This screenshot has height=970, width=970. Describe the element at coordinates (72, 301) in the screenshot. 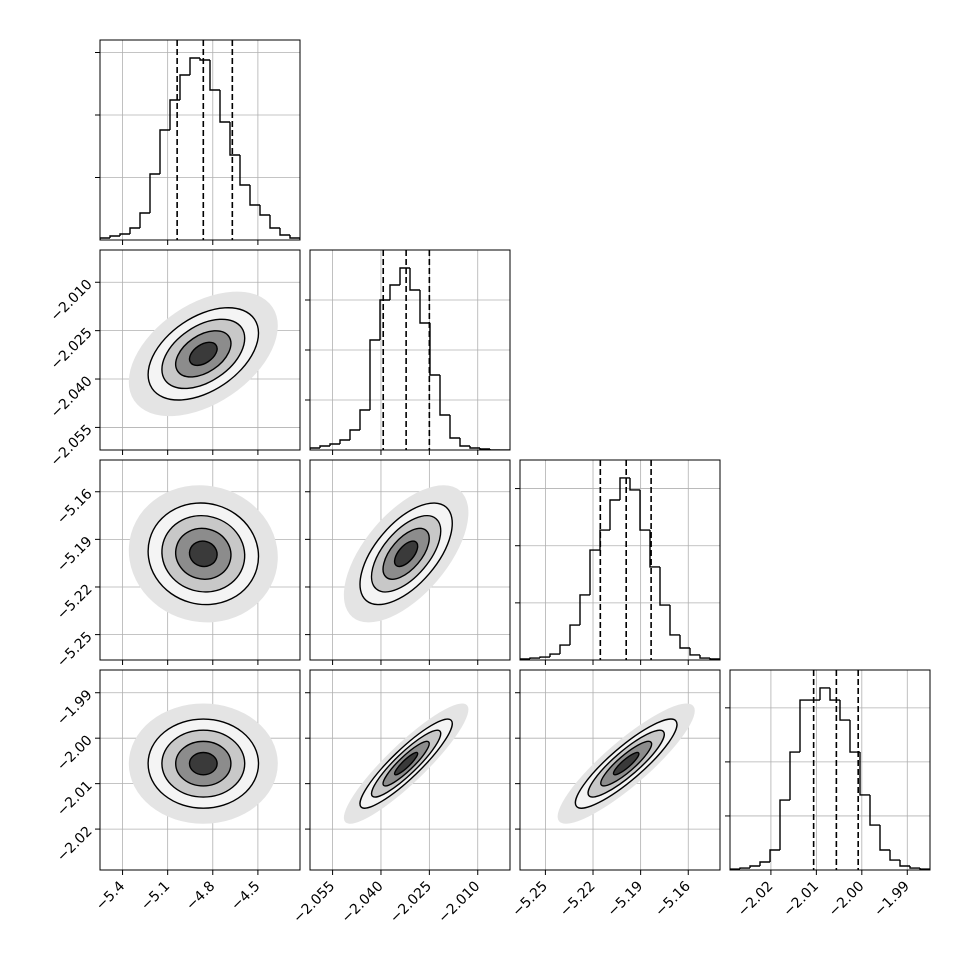

I see `y-tick-label: −2.010` at that location.